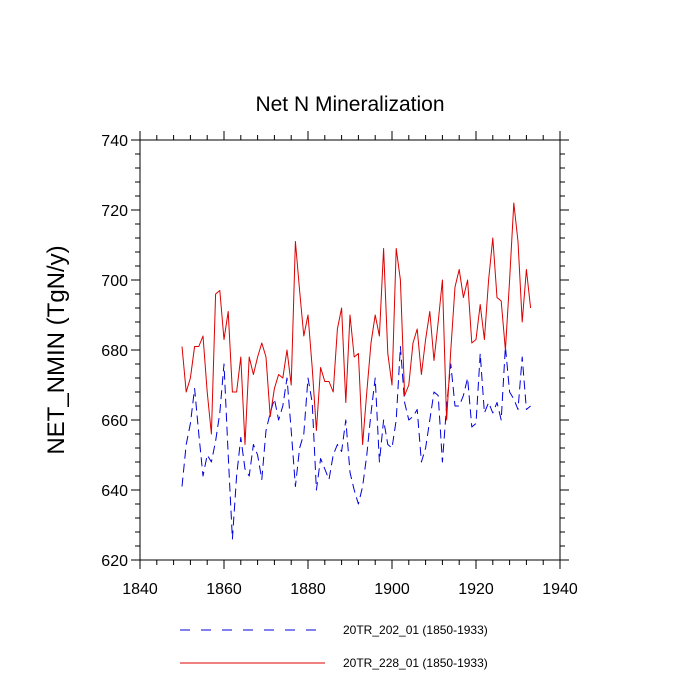 The image size is (700, 700). I want to click on x-tick-label: 1840, so click(140, 589).